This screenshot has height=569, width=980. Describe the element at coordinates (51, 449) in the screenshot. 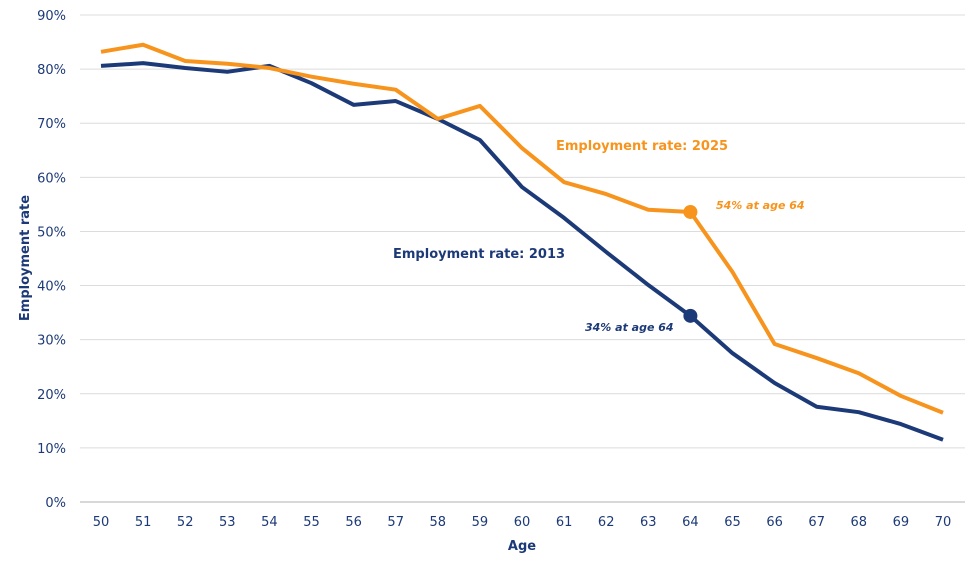

I see `y-tick-label: 10%` at that location.